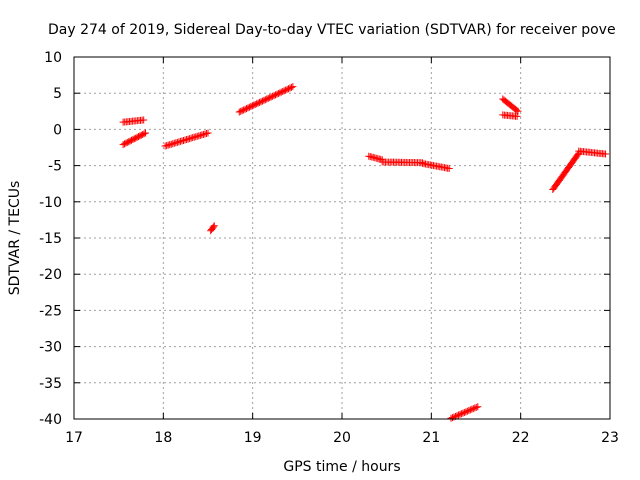 This screenshot has height=480, width=640. I want to click on x-tick-label: 21, so click(431, 438).